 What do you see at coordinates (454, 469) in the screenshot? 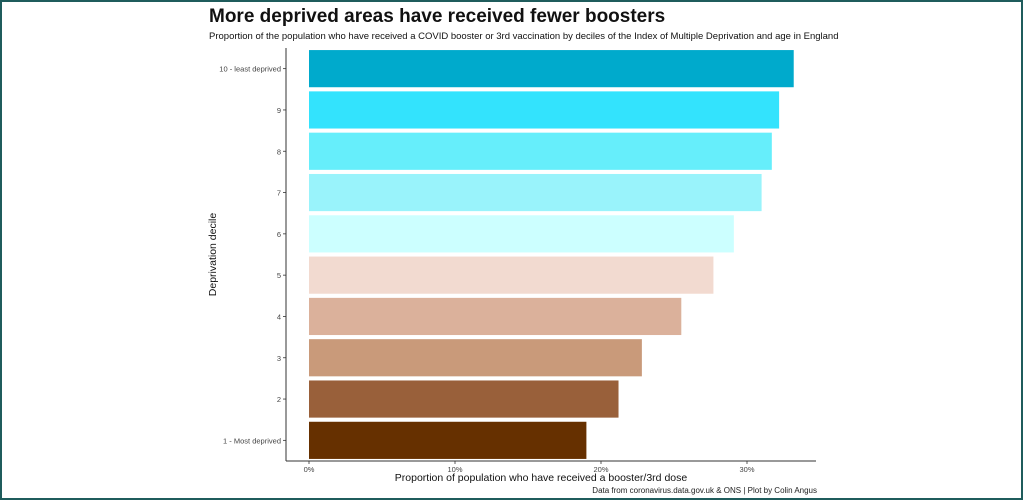
I see `x-tick-label: 10%` at bounding box center [454, 469].